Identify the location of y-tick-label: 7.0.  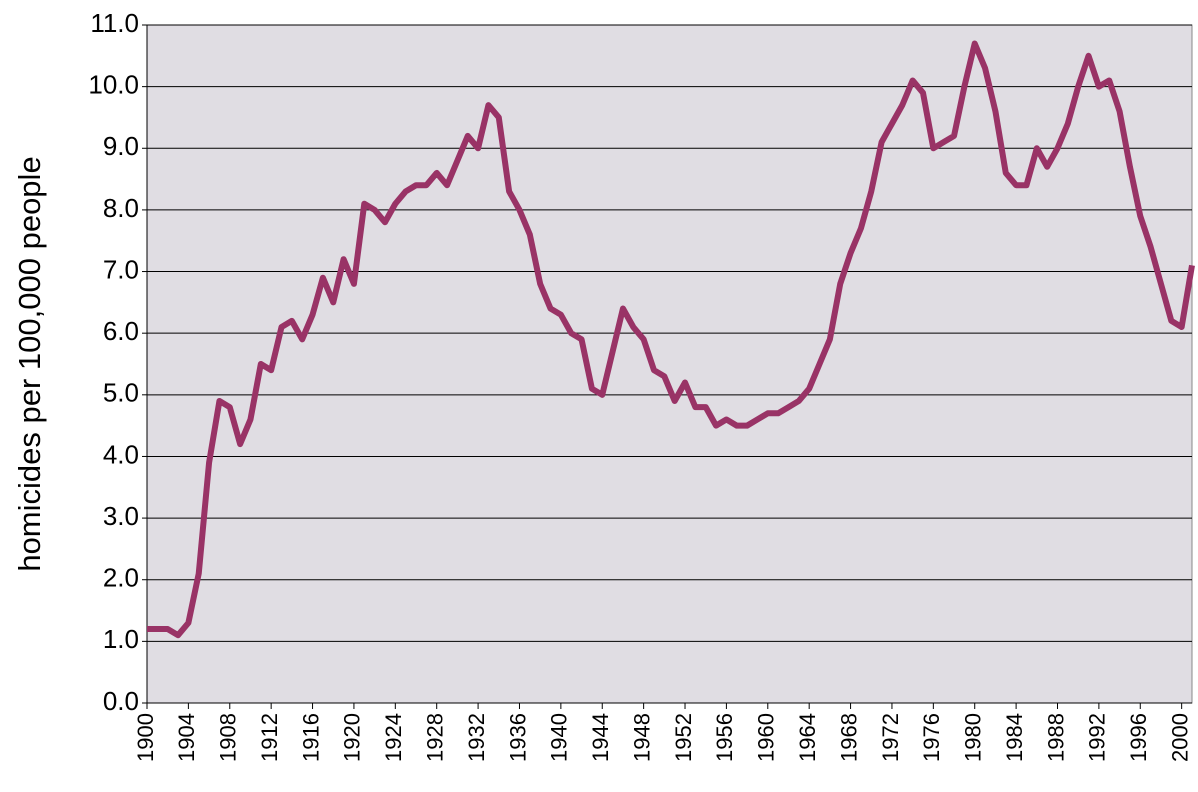
(121, 269).